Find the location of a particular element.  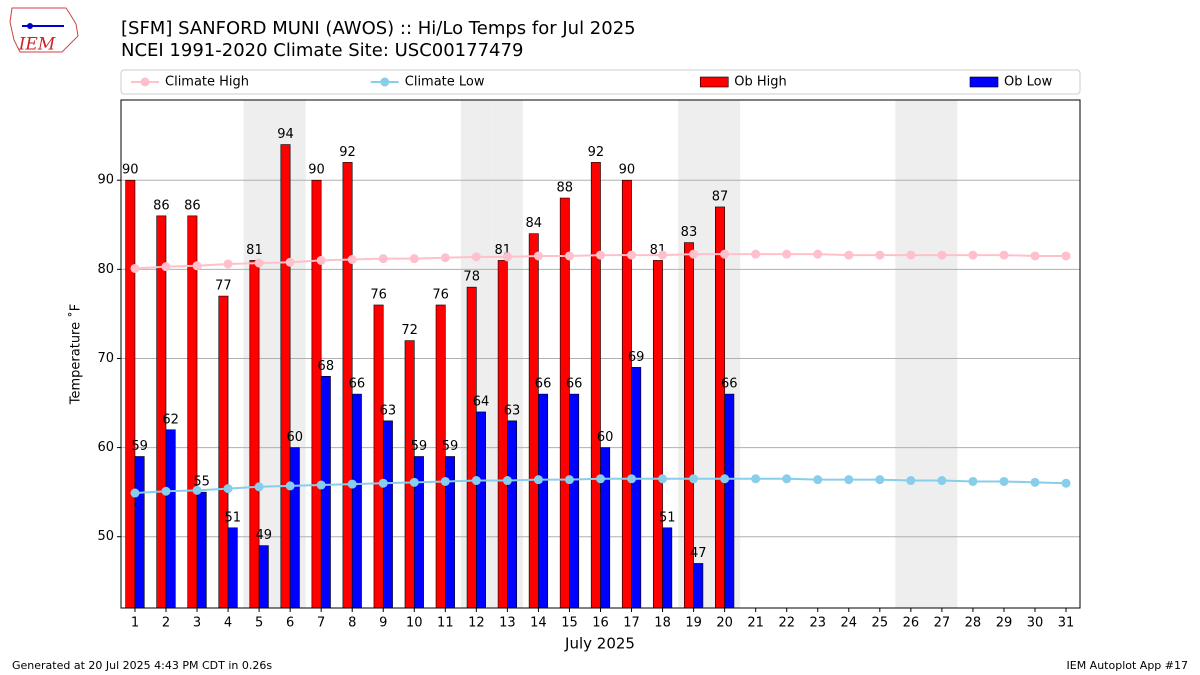

y-tick-label: 60 is located at coordinates (105, 447).